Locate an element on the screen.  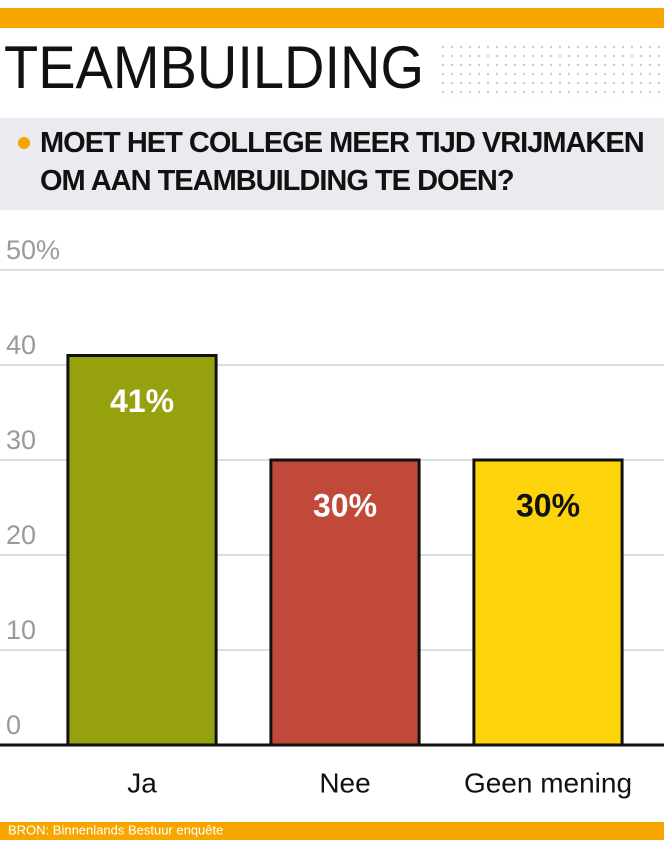
x-tick-label: Nee is located at coordinates (344, 782).